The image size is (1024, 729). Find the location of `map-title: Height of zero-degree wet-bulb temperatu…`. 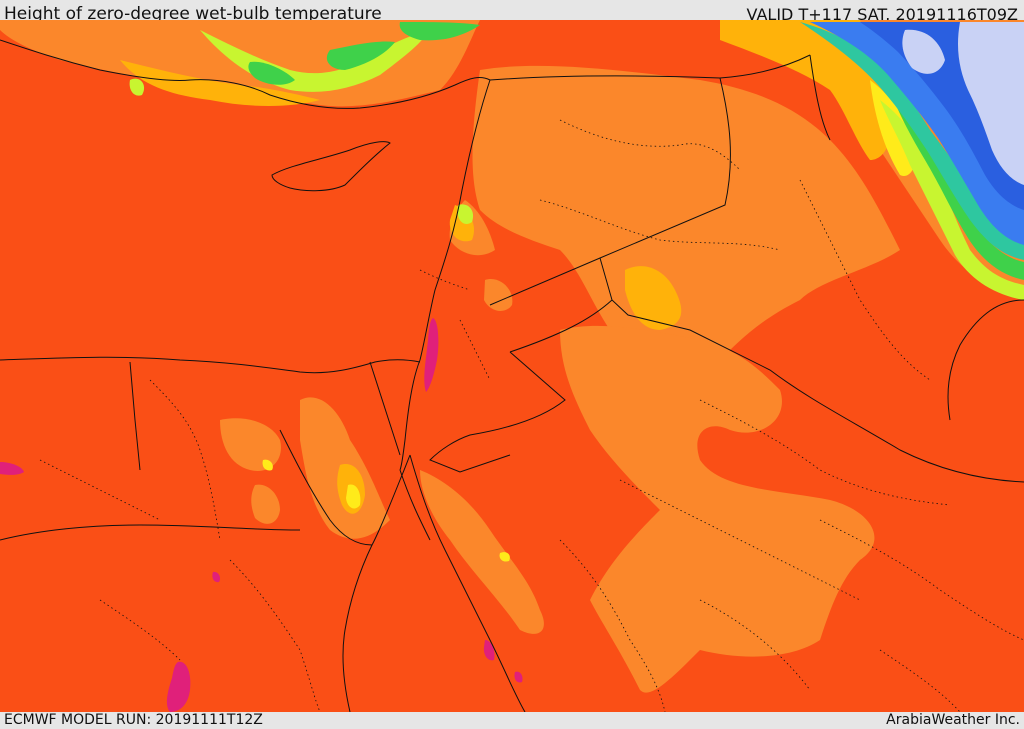

map-title: Height of zero-degree wet-bulb temperatu… is located at coordinates (193, 14).